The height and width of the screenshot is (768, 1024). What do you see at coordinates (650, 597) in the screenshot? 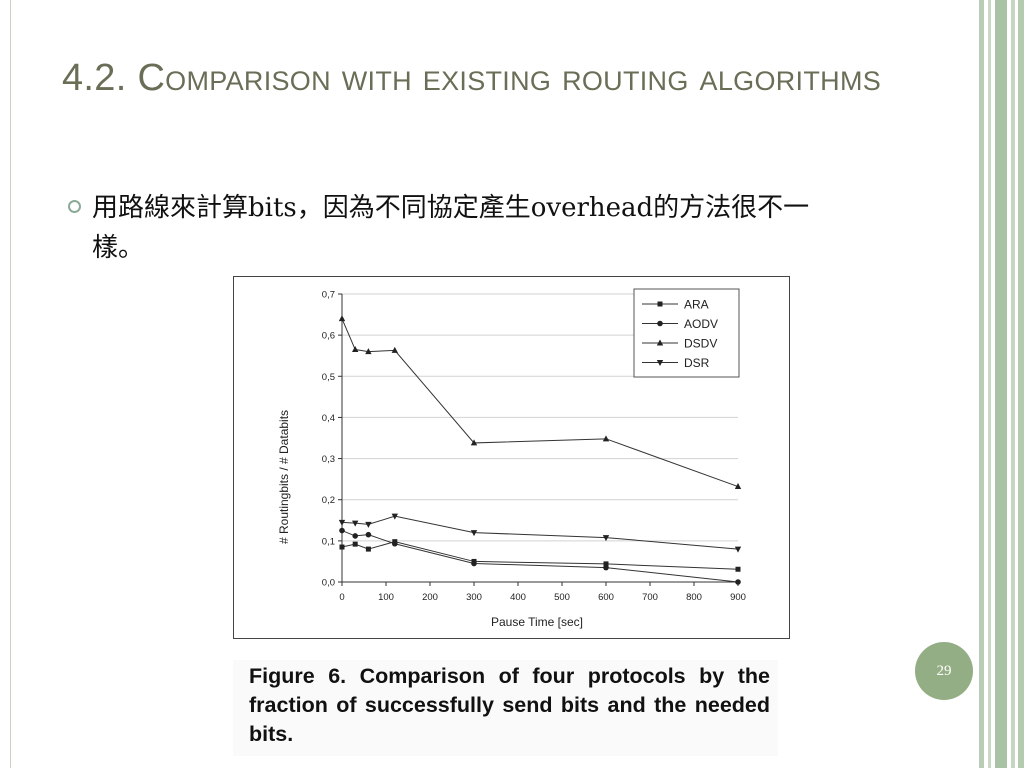
I see `x-tick-label: 700` at bounding box center [650, 597].